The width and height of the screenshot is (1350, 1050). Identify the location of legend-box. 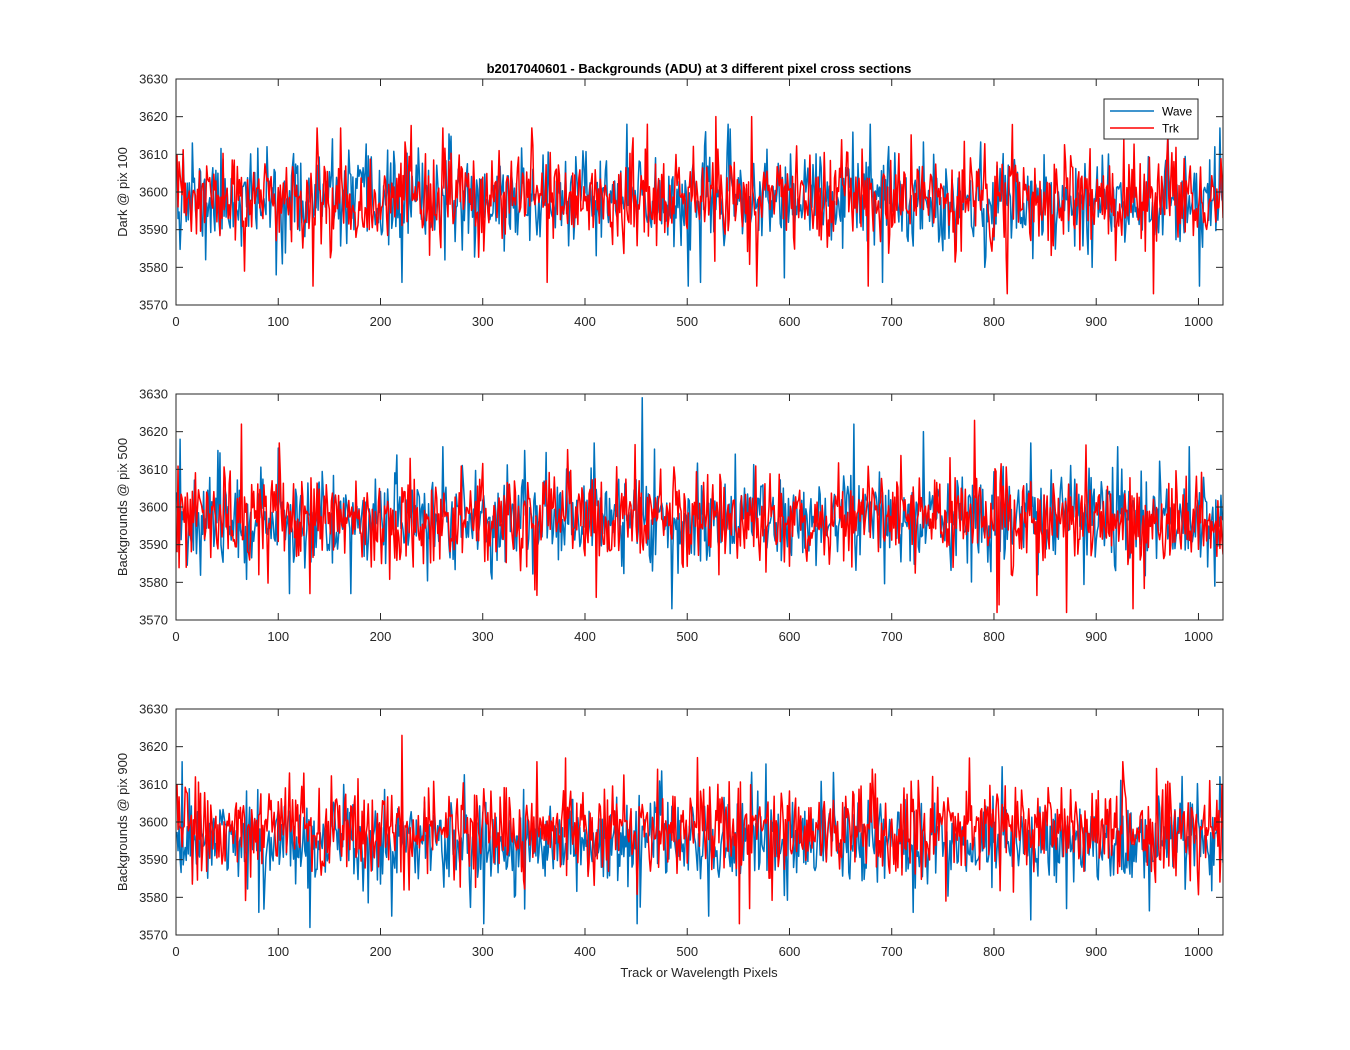
(1151, 119).